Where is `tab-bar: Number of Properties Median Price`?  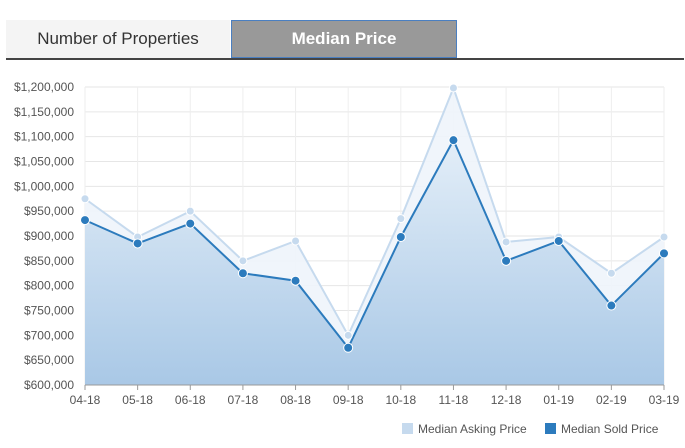 tab-bar: Number of Properties Median Price is located at coordinates (342, 30).